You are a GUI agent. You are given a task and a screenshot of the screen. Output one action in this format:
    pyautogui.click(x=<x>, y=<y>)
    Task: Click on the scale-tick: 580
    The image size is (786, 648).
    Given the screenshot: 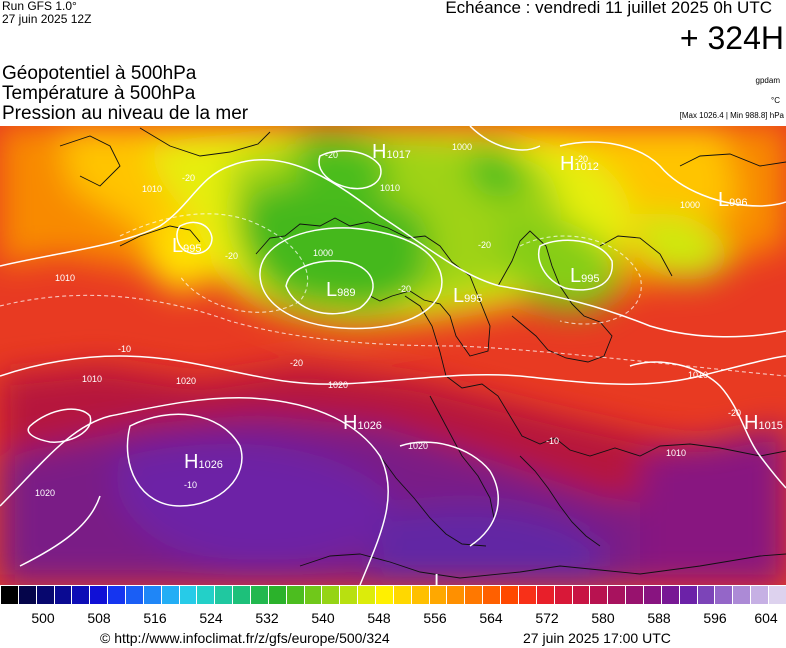 What is the action you would take?
    pyautogui.click(x=603, y=618)
    